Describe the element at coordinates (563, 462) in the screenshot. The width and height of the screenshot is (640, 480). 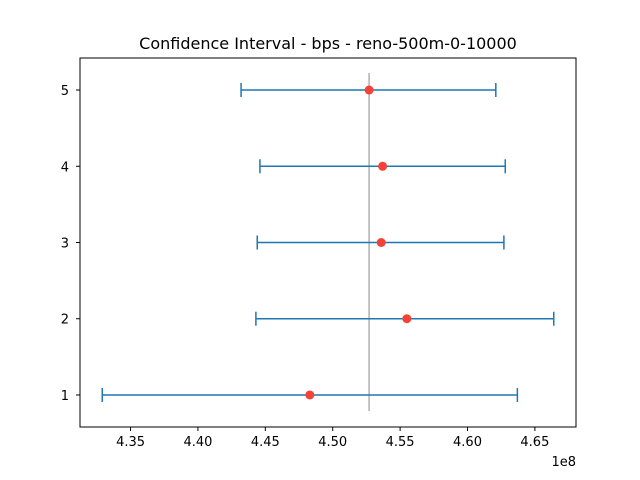
I see `x-axis-offset-label: 1e8` at that location.